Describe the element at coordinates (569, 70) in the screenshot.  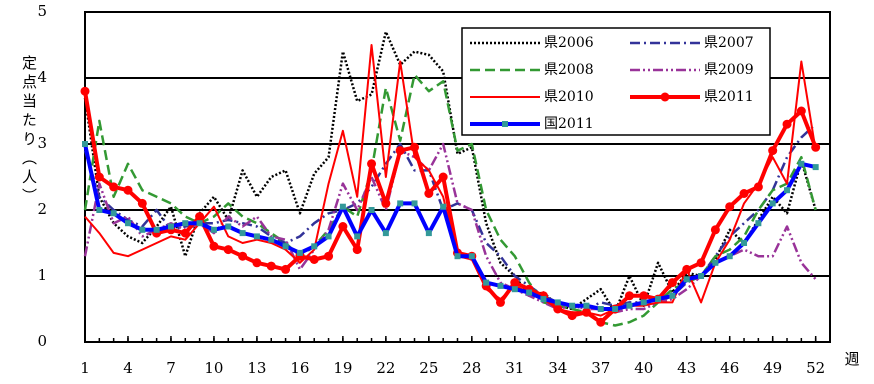
I see `legend-label: 県2008` at that location.